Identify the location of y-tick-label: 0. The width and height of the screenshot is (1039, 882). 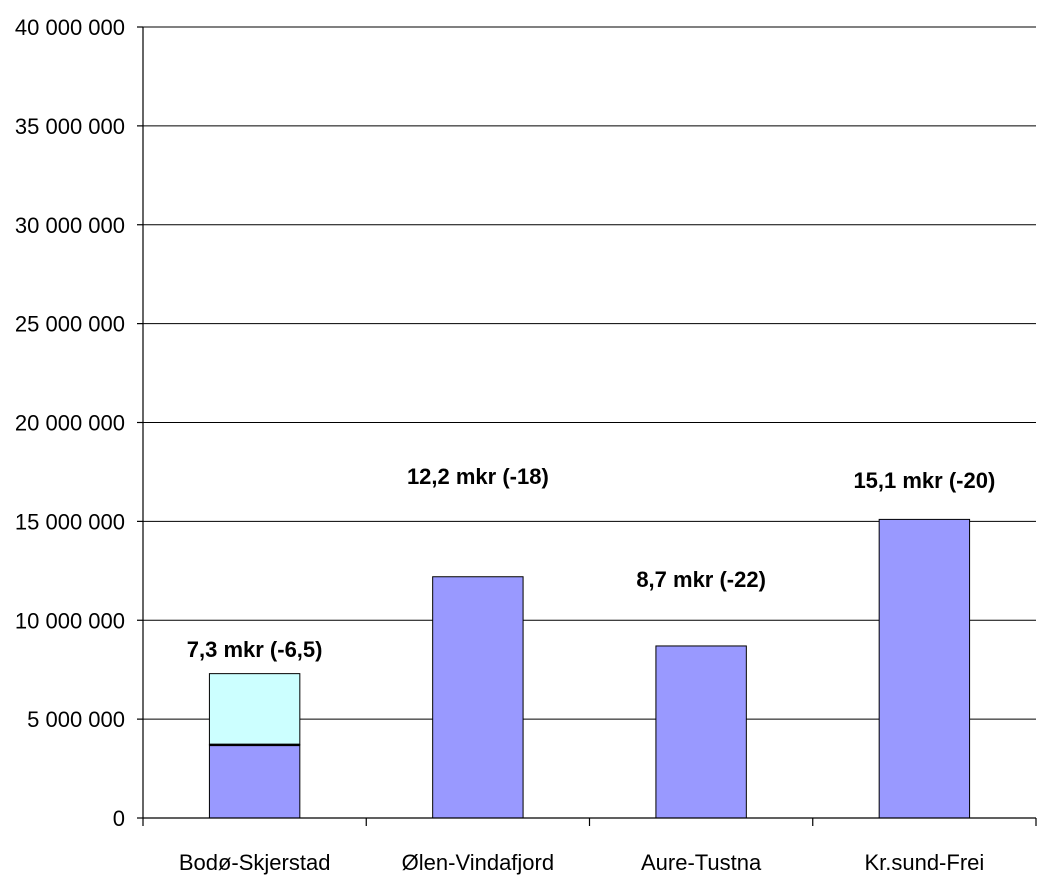
(119, 818).